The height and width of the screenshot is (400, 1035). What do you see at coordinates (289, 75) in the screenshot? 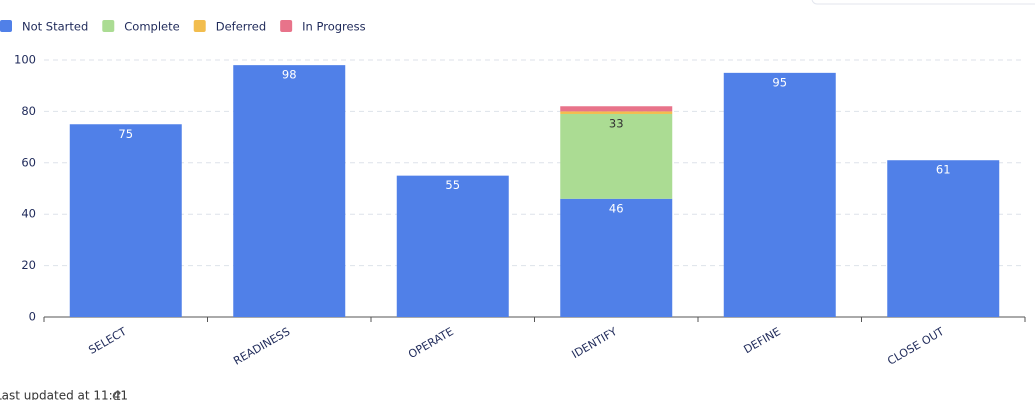
I see `data-label: 98` at bounding box center [289, 75].